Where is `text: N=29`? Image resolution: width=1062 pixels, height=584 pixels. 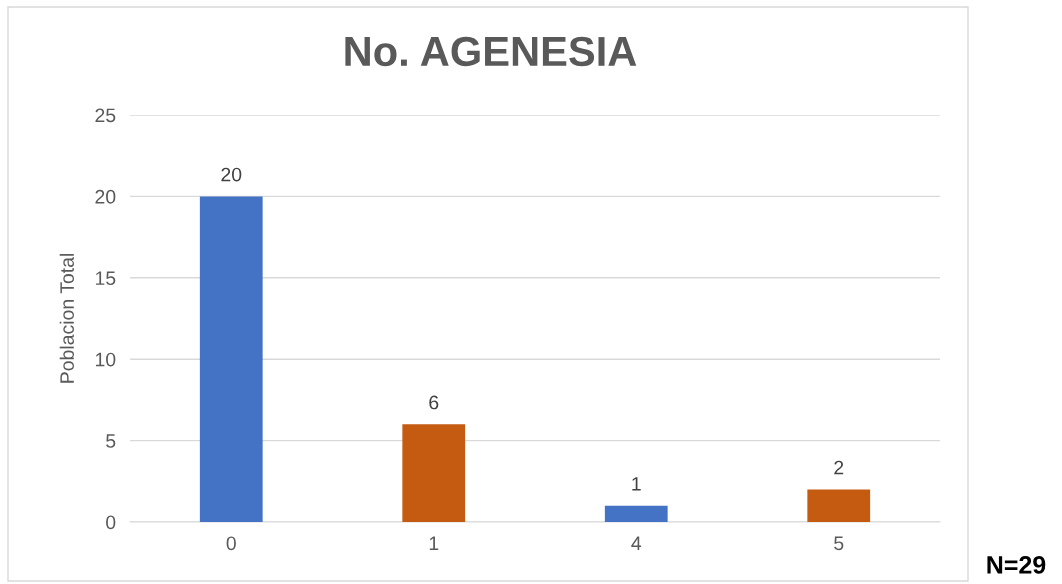 text: N=29 is located at coordinates (1016, 565).